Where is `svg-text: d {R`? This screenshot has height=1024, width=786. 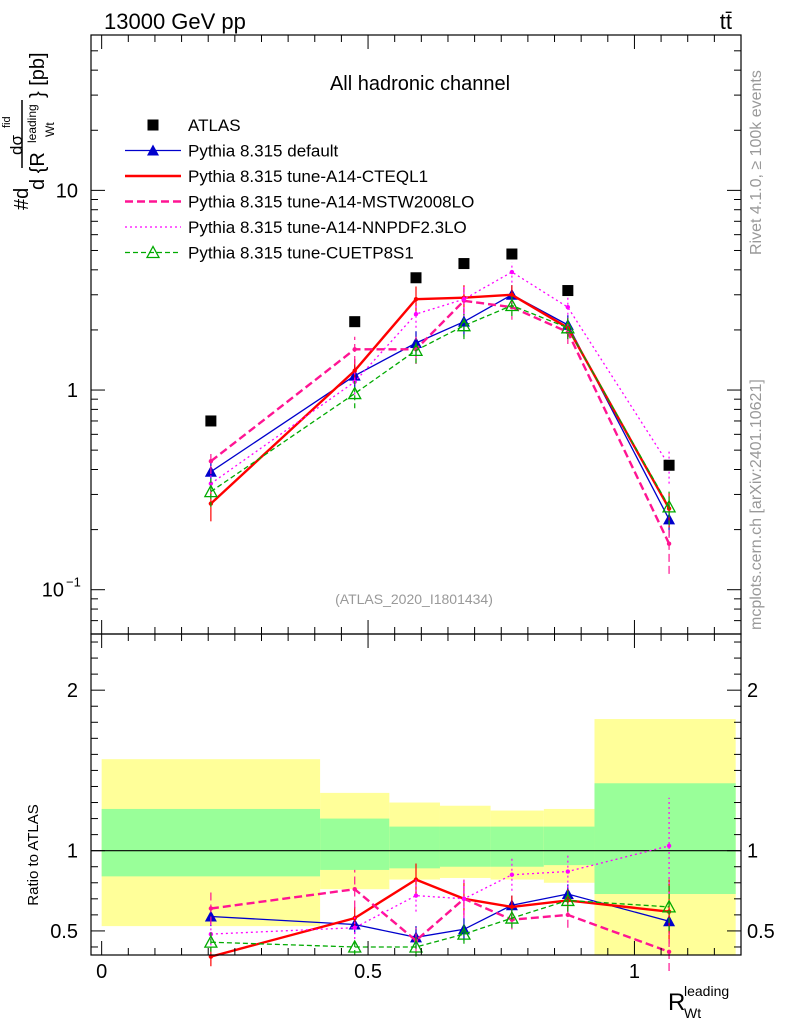 svg-text: d {R is located at coordinates (38, 171).